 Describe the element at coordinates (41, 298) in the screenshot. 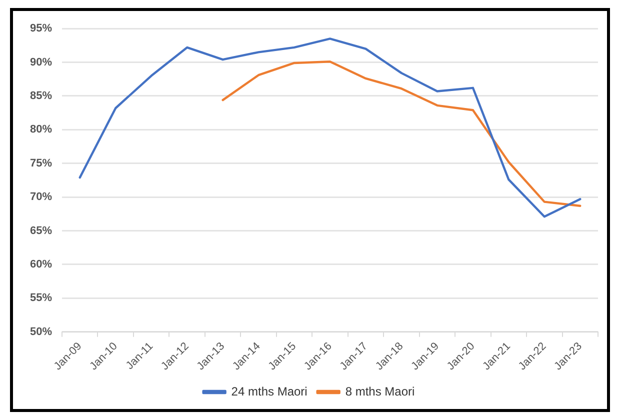

I see `y-tick-label: 55%` at that location.